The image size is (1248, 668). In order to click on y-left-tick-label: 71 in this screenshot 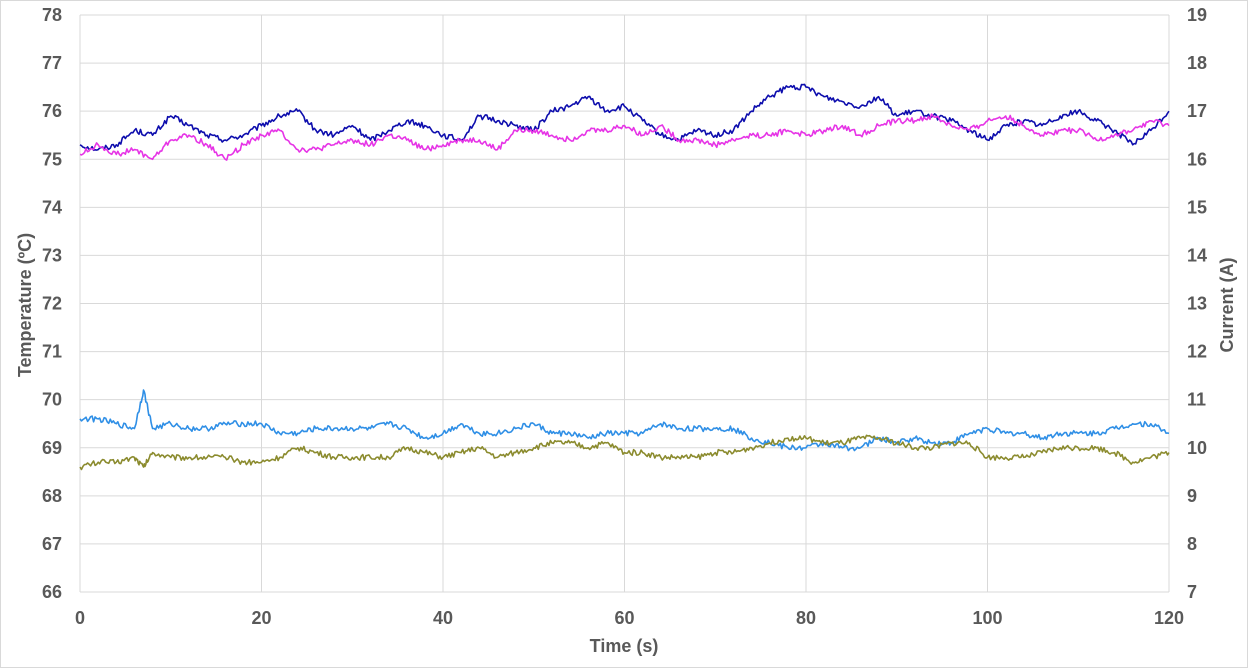, I will do `click(52, 352)`.